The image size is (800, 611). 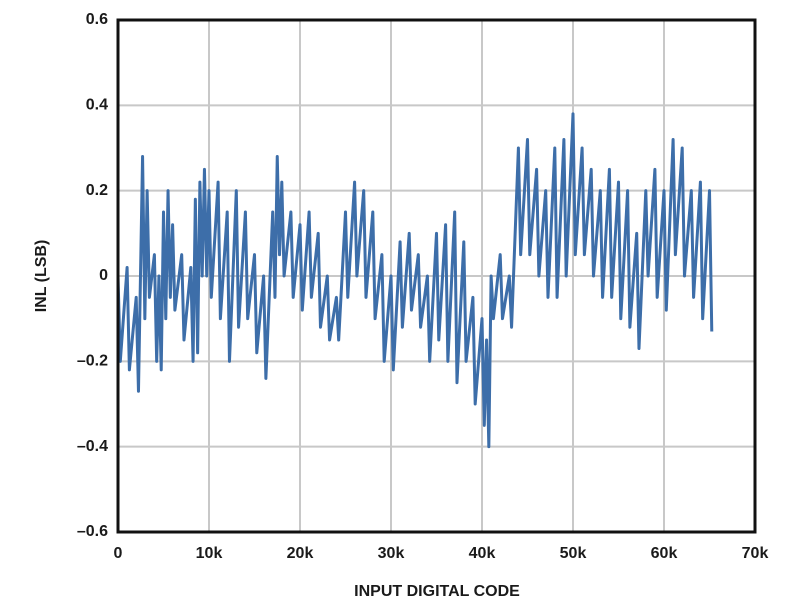 What do you see at coordinates (437, 591) in the screenshot?
I see `x-axis-label: INPUT DIGITAL CODE` at bounding box center [437, 591].